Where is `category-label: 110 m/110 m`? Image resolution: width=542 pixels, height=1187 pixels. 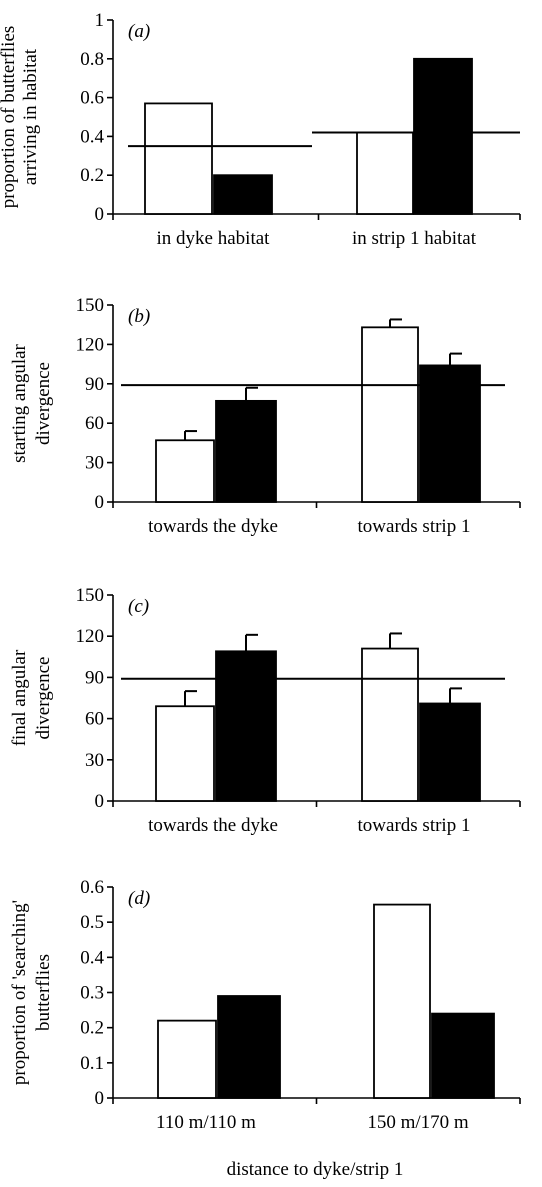
category-label: 110 m/110 m is located at coordinates (206, 1122).